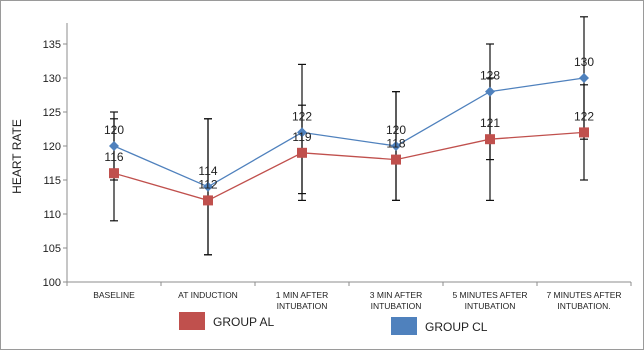 This screenshot has height=354, width=644. Describe the element at coordinates (584, 62) in the screenshot. I see `data-label: 130` at that location.